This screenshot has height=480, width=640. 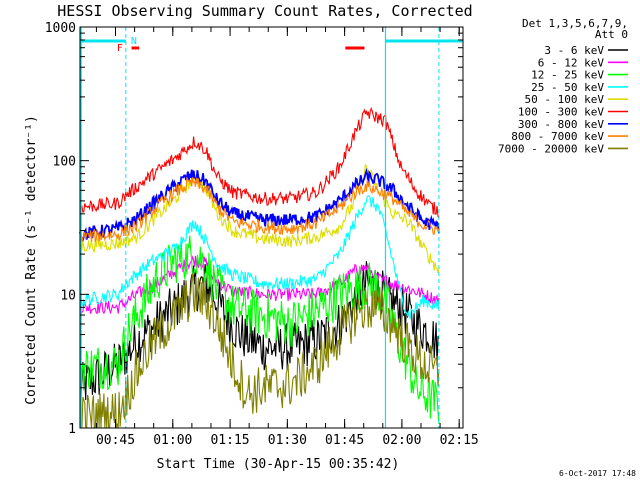 I want to click on legend-label-6: 100 - 300 keV, so click(x=561, y=112).